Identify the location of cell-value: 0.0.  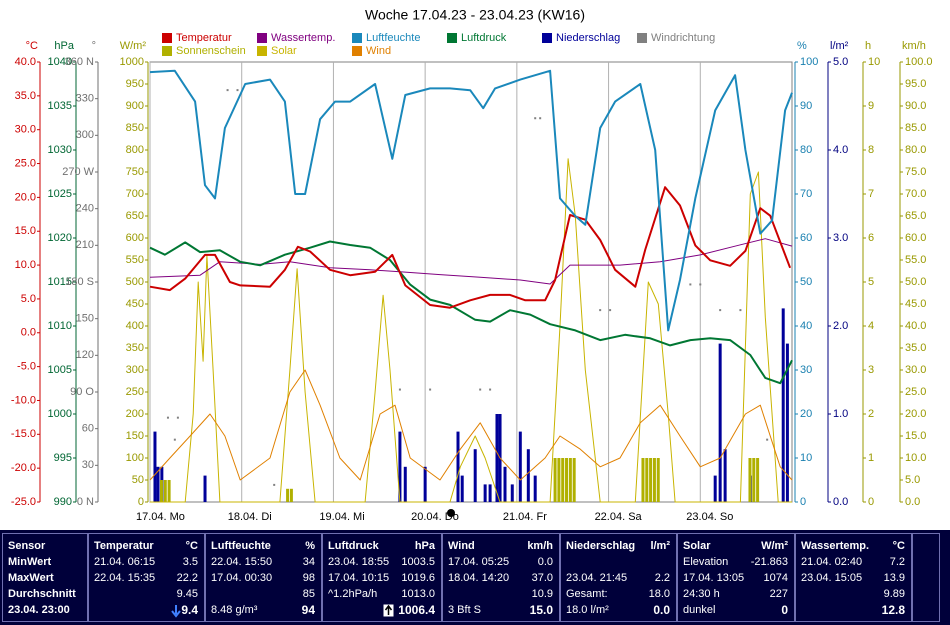
(545, 562).